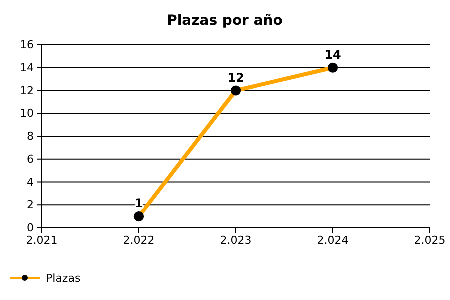 Image resolution: width=450 pixels, height=300 pixels. Describe the element at coordinates (333, 55) in the screenshot. I see `data-label: 14` at that location.